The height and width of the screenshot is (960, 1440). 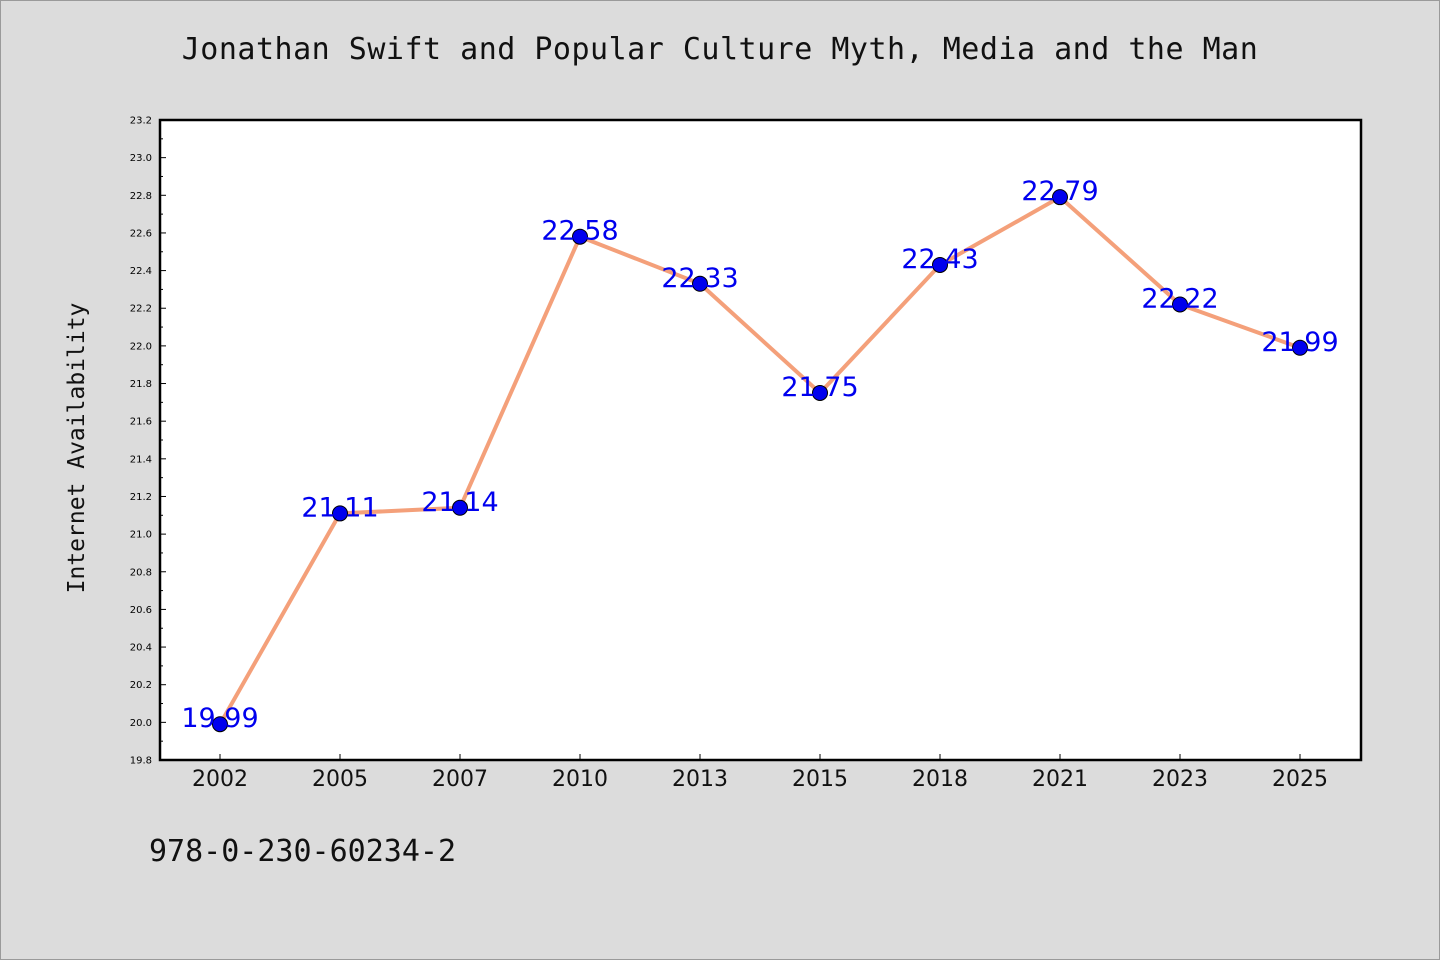 I want to click on x-tick-label: 2007, so click(x=460, y=779).